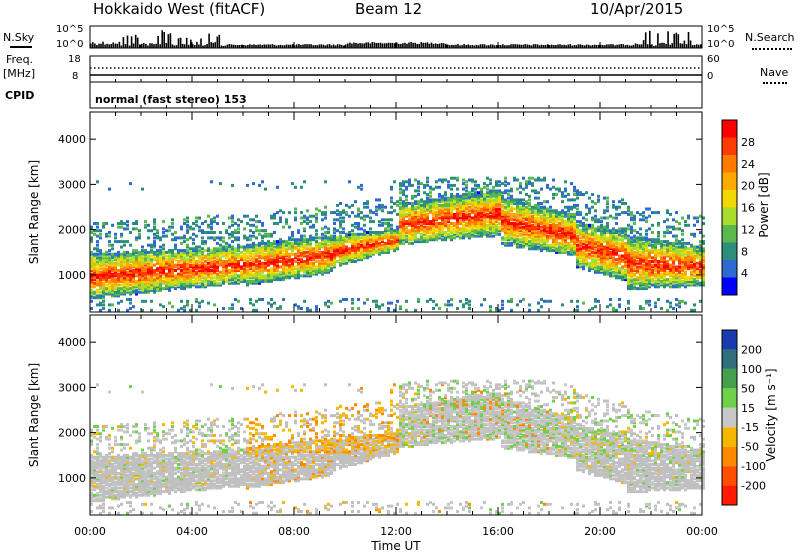 The image size is (800, 554). What do you see at coordinates (70, 44) in the screenshot?
I see `nsky-tick-bottom: 10^0` at bounding box center [70, 44].